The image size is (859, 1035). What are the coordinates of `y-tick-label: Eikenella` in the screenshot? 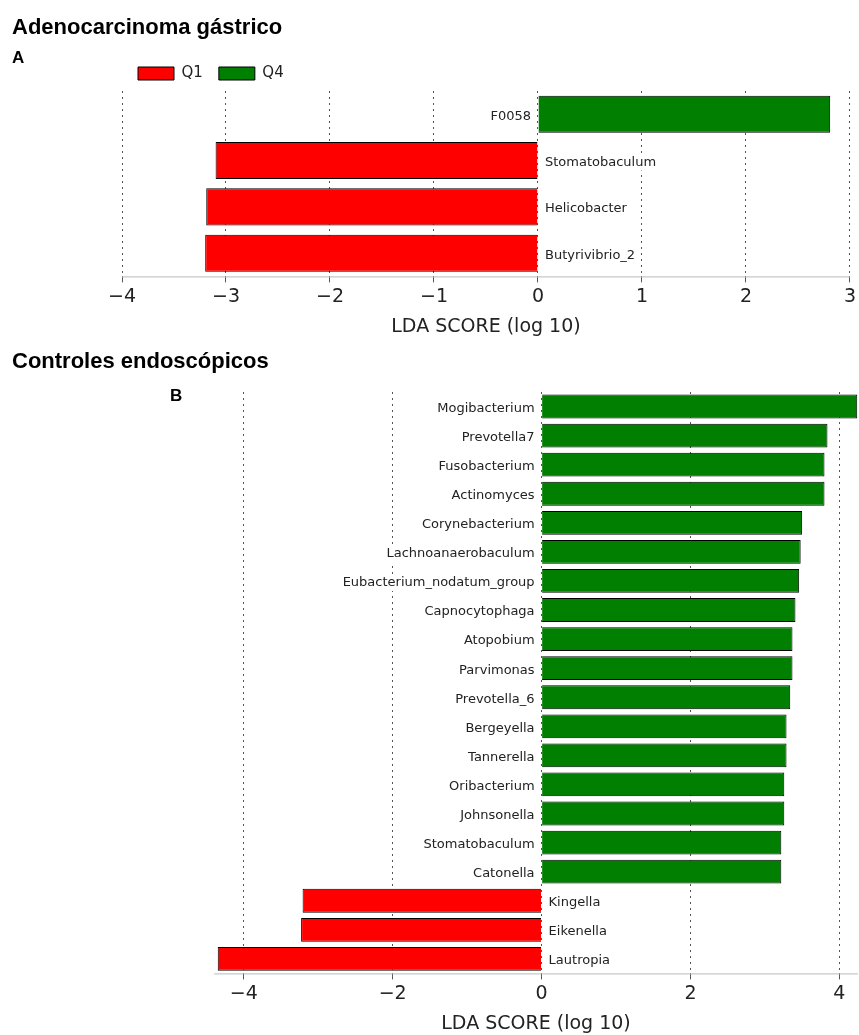 It's located at (577, 931).